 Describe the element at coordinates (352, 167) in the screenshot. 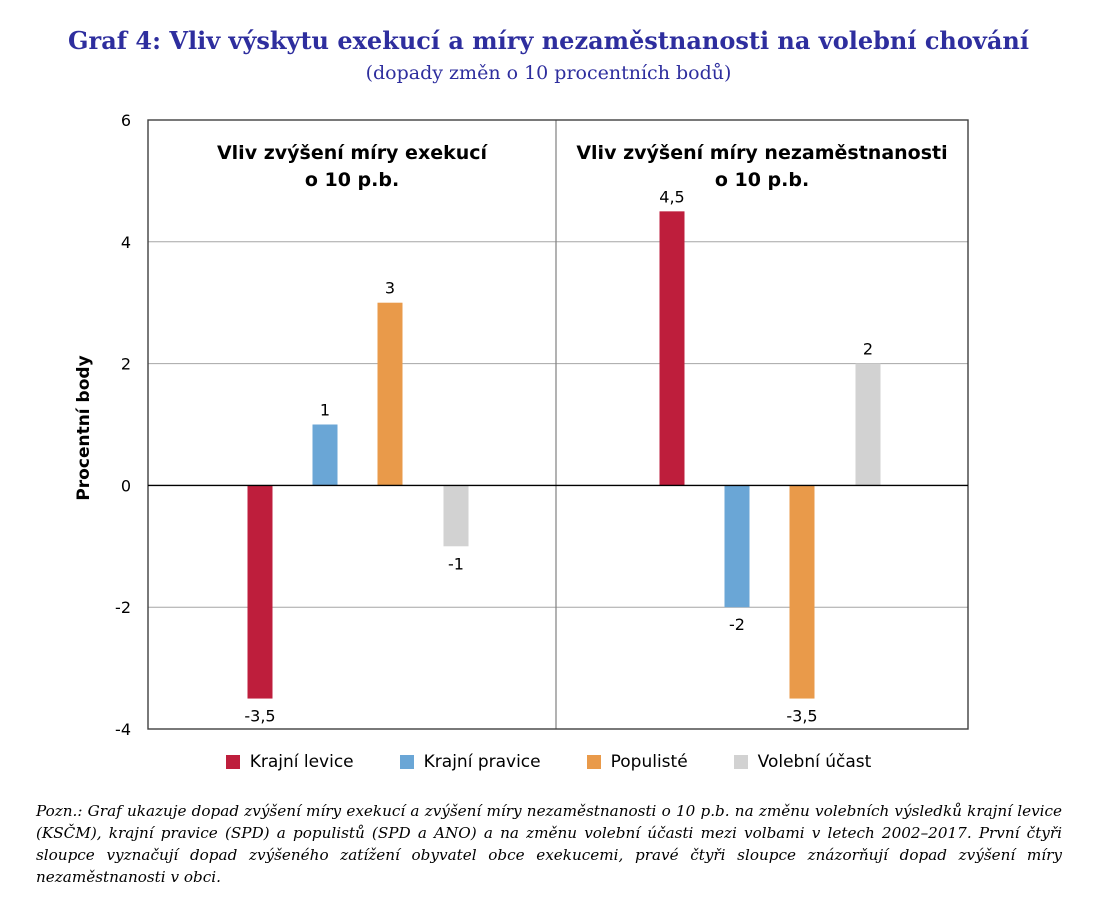

I see `panel-title-executions: Vliv zvýšení míry exekucí o 10 p.b.` at that location.